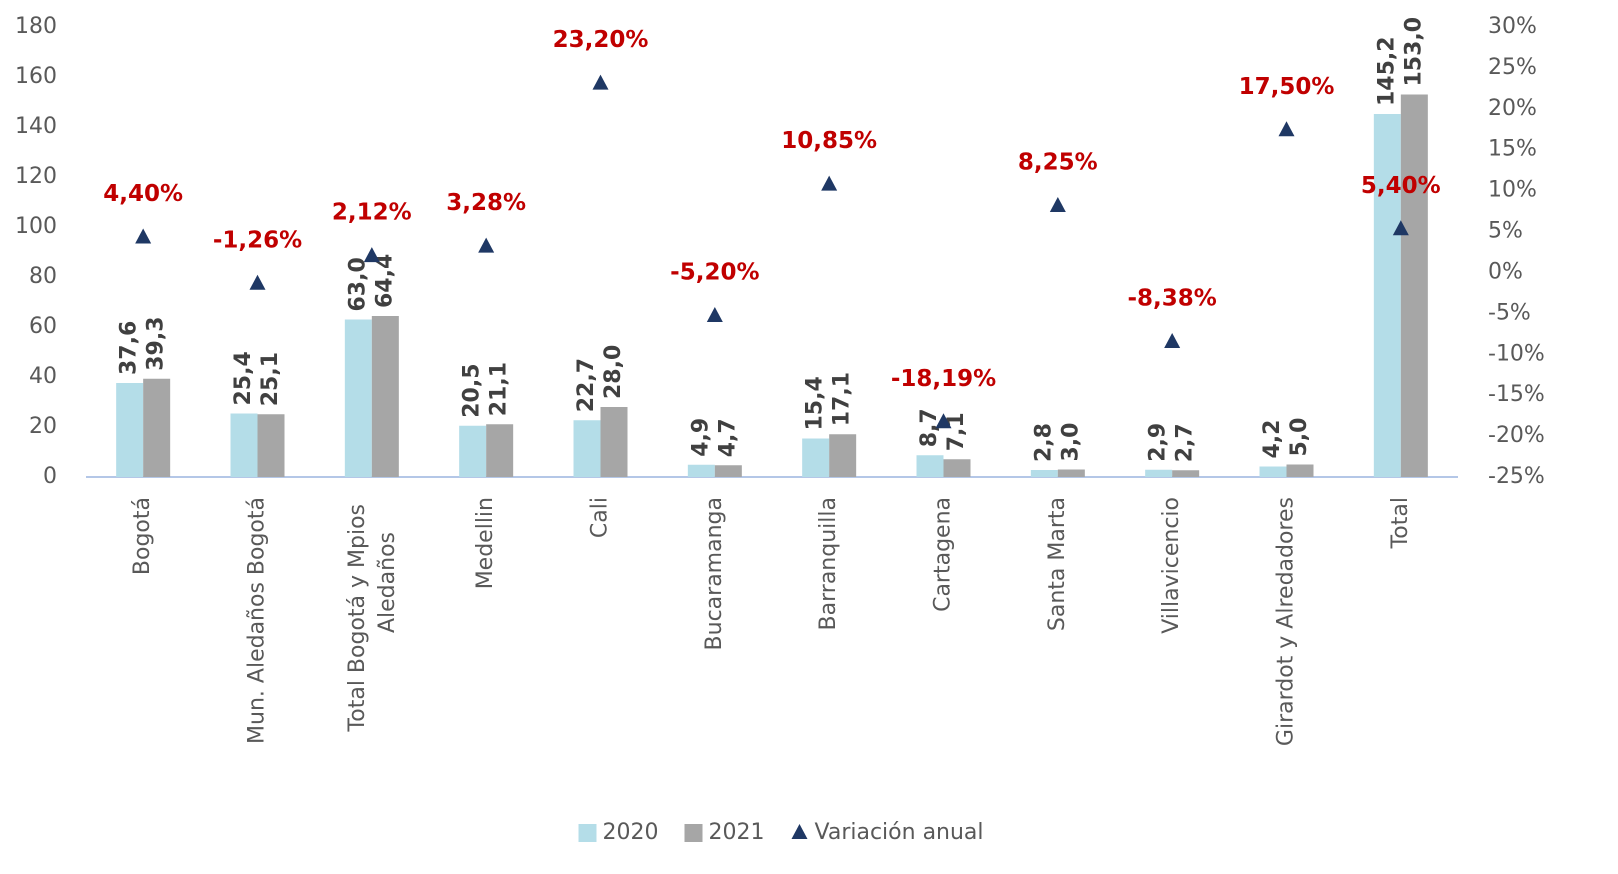  Describe the element at coordinates (142, 536) in the screenshot. I see `x-tick-label: Bogotá` at that location.